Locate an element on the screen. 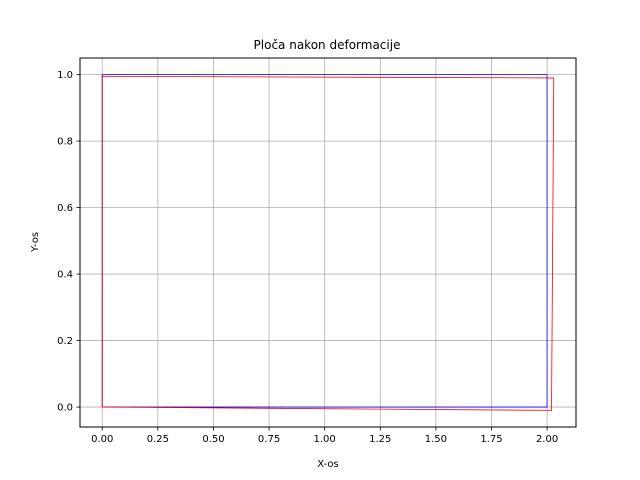 The image size is (640, 480). x-tick-label: 1.00 is located at coordinates (325, 439).